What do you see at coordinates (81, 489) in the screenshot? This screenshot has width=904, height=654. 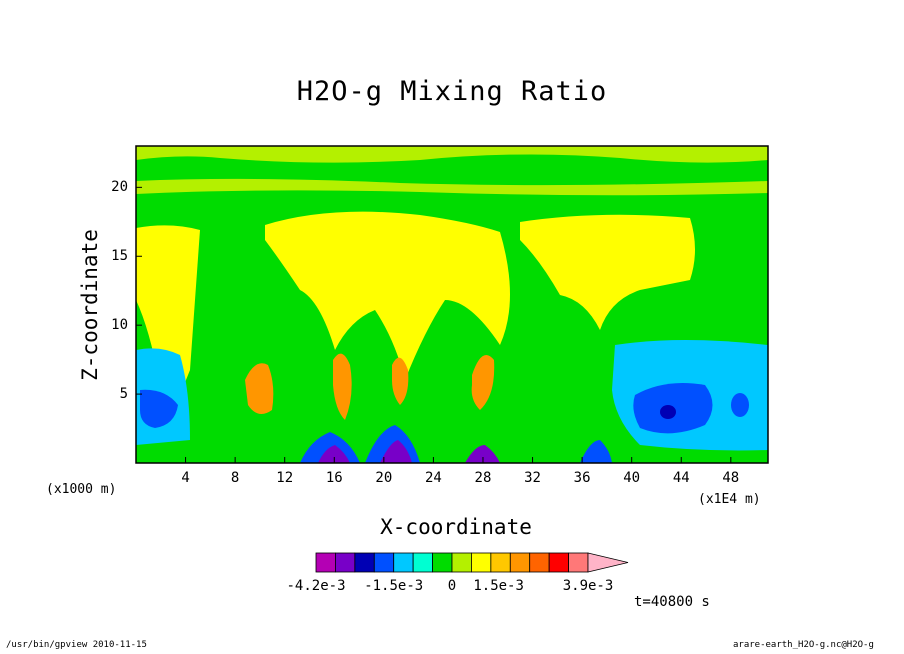 I see `x-unit-left-label: (x1000 m)` at bounding box center [81, 489].